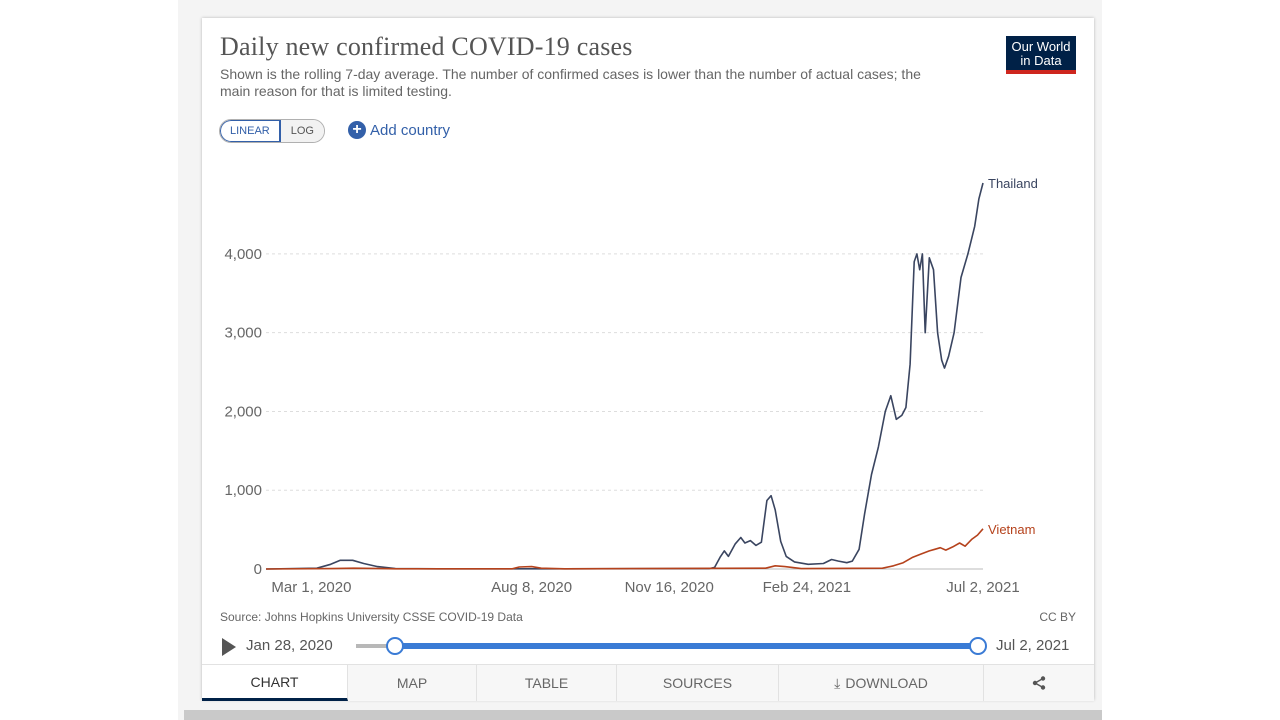 The image size is (1280, 720). Describe the element at coordinates (311, 587) in the screenshot. I see `x-tick-label: Mar 1, 2020` at that location.